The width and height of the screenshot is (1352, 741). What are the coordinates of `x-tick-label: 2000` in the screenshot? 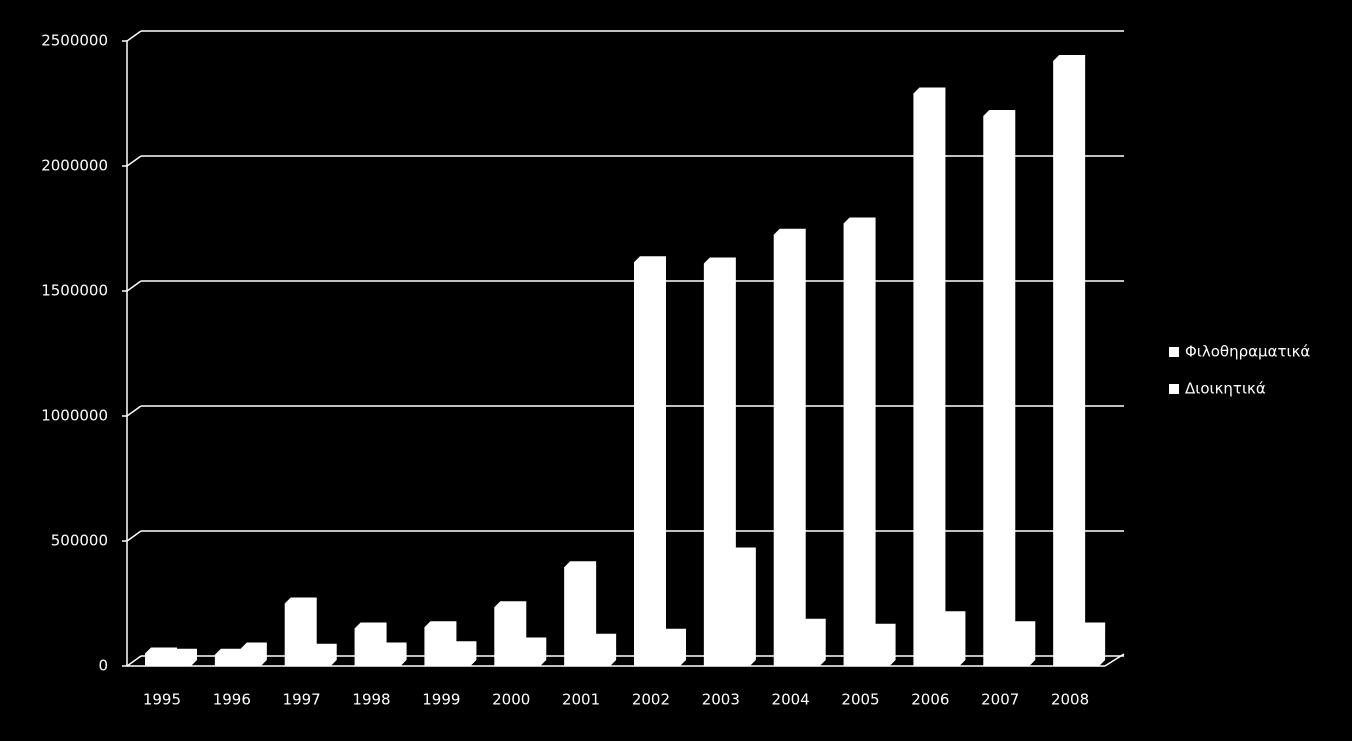 It's located at (511, 700).